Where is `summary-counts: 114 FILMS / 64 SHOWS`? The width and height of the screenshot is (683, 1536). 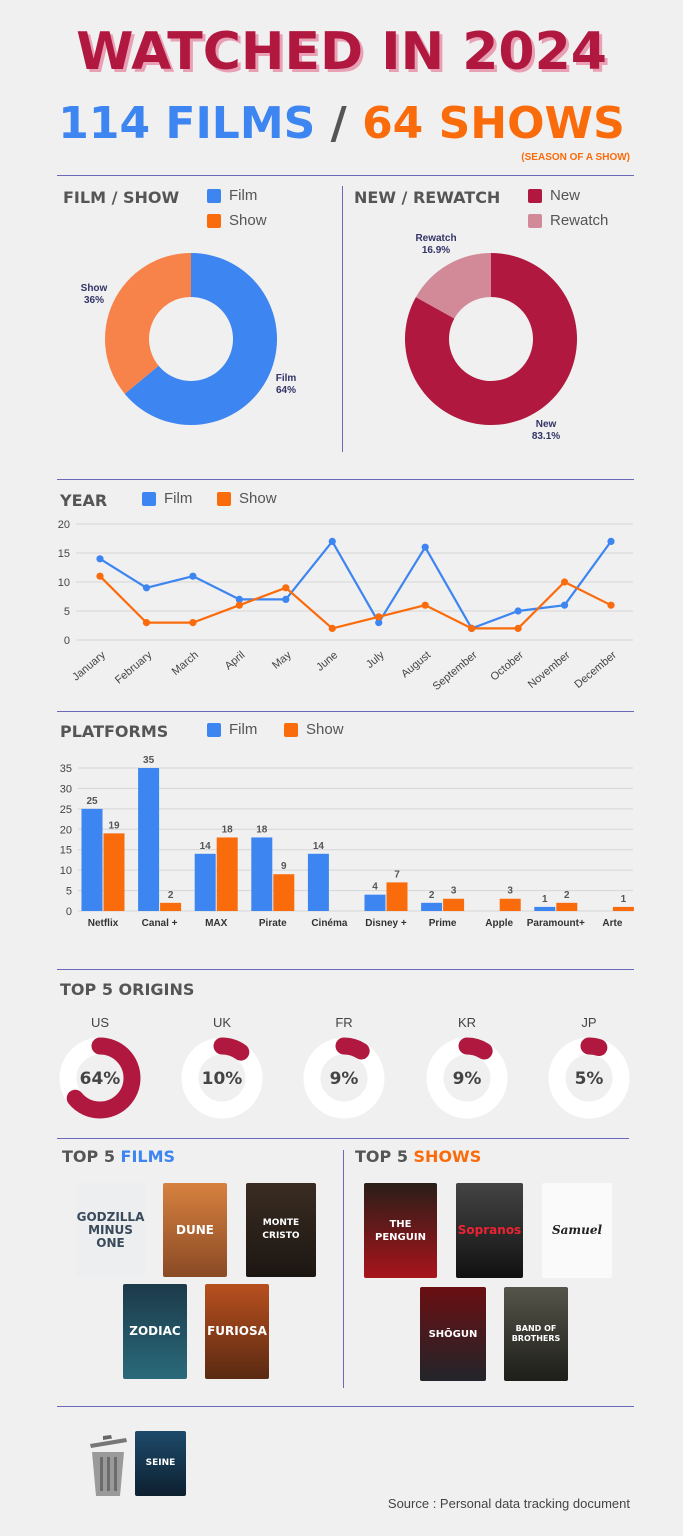 summary-counts: 114 FILMS / 64 SHOWS is located at coordinates (341, 123).